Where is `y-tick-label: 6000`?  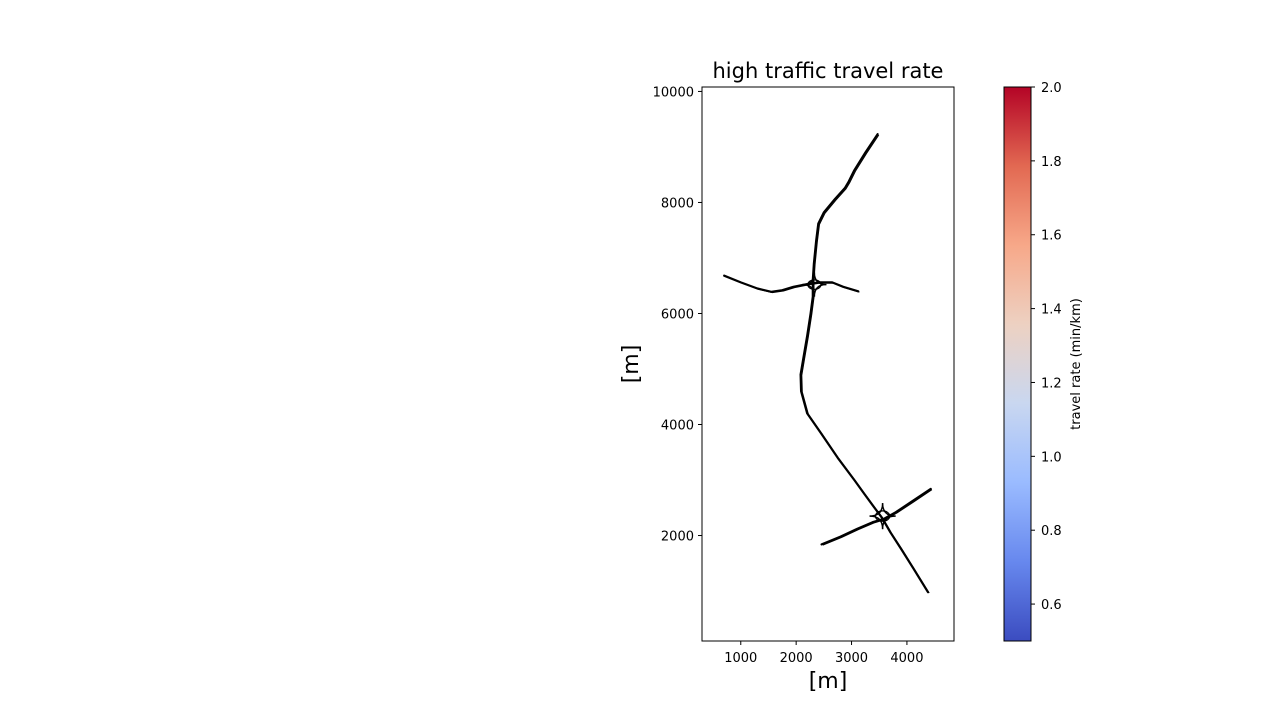 y-tick-label: 6000 is located at coordinates (677, 314).